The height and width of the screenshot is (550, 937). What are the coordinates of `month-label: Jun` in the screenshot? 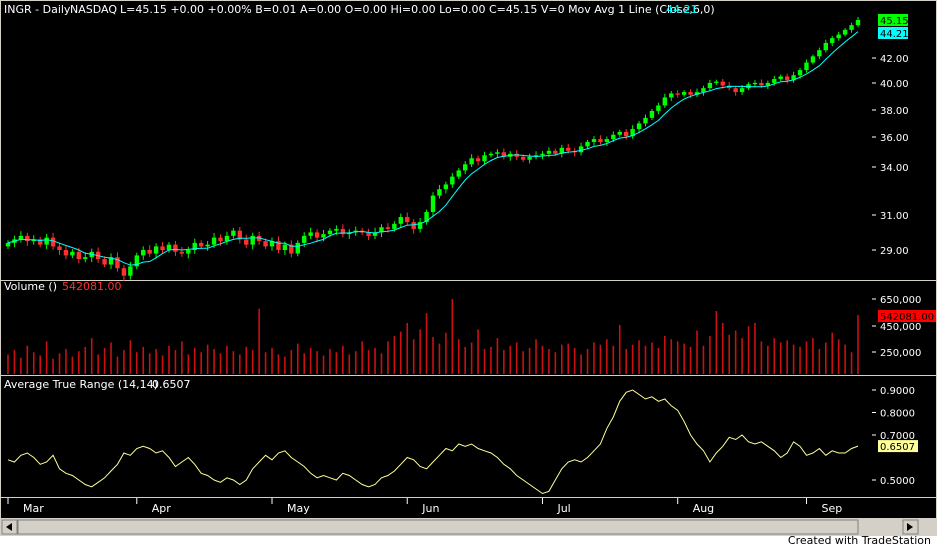 It's located at (430, 508).